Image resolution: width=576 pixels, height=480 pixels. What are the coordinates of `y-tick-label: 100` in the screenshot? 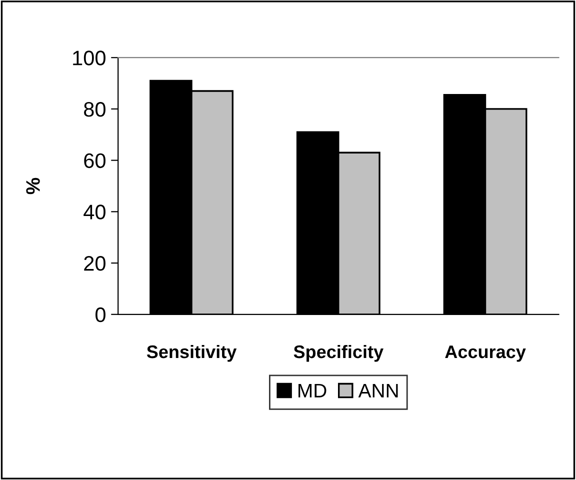 It's located at (89, 58).